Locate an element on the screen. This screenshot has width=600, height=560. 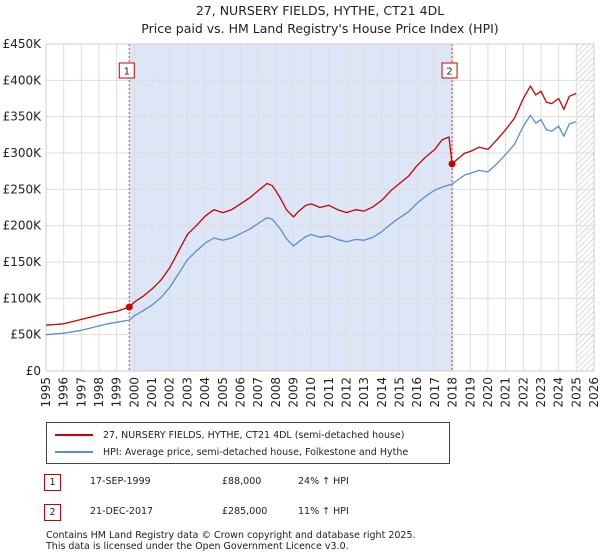
x-tick-label: 2005 is located at coordinates (223, 392).